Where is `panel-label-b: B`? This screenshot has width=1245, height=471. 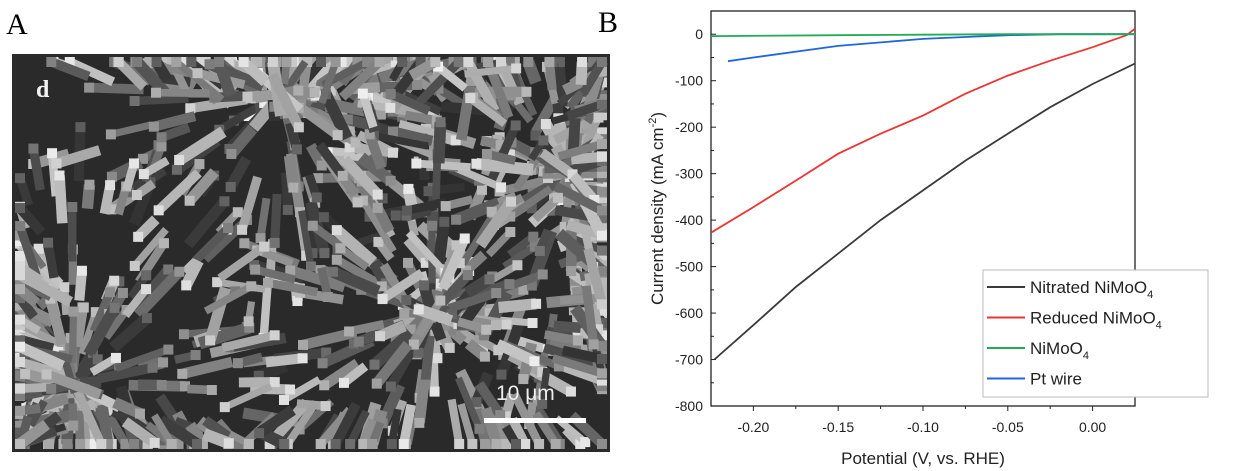
panel-label-b: B is located at coordinates (608, 22).